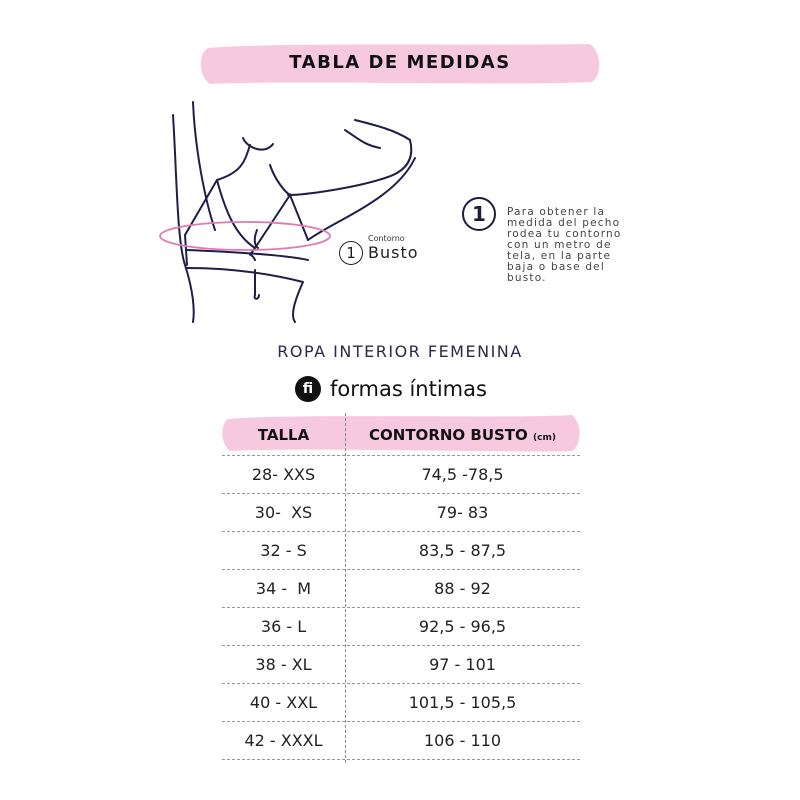 The height and width of the screenshot is (800, 800). What do you see at coordinates (462, 664) in the screenshot?
I see `cell-bust: 97 - 101` at bounding box center [462, 664].